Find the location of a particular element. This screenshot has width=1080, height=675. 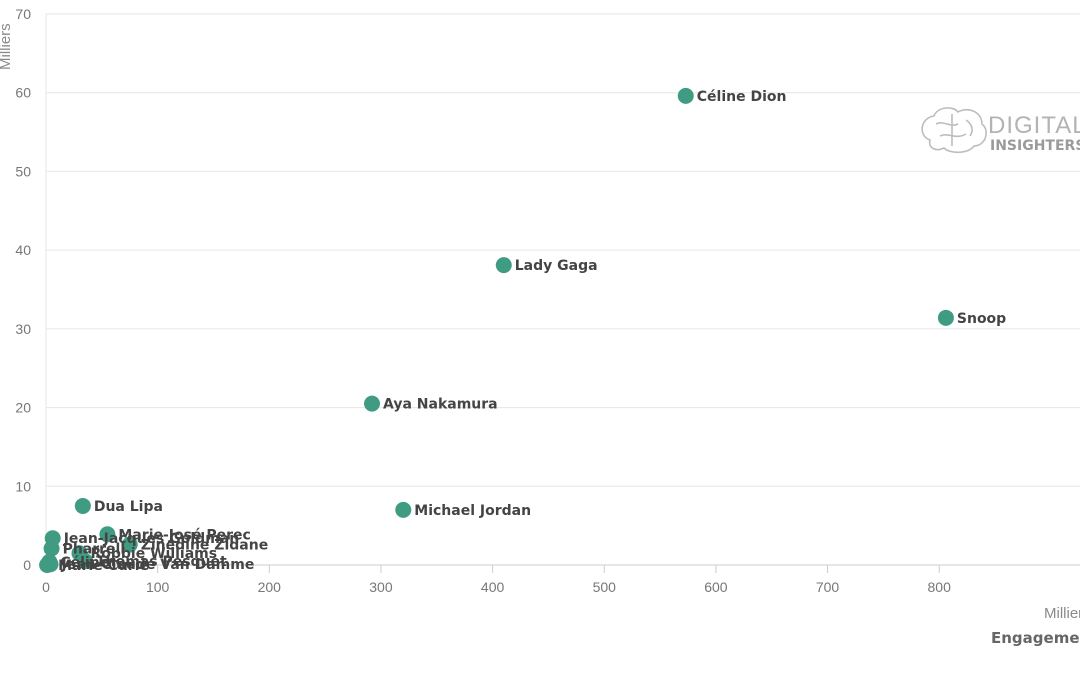

y-tick-label: 0 is located at coordinates (27, 565).